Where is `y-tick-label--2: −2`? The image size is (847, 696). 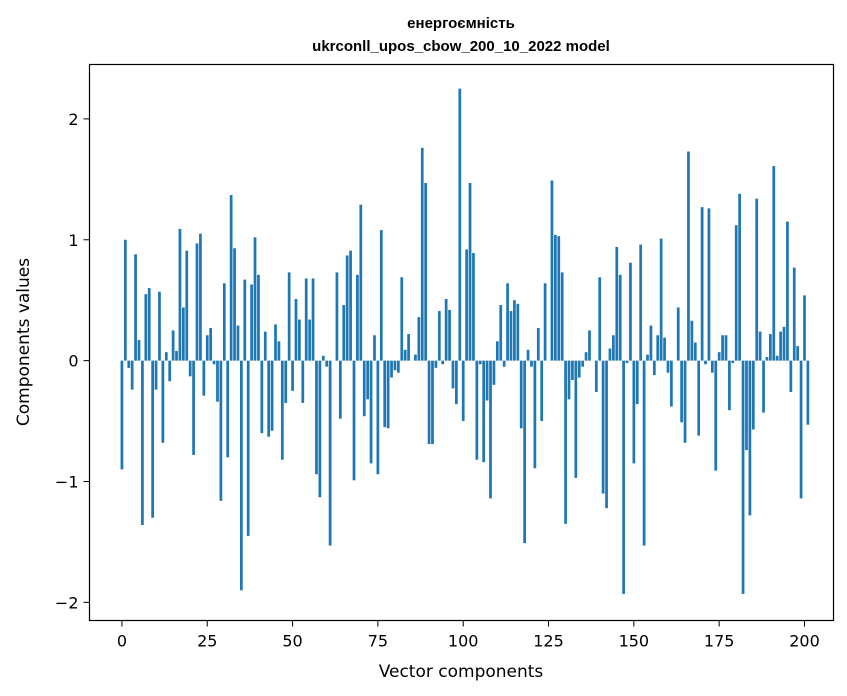
y-tick-label--2: −2 is located at coordinates (67, 602).